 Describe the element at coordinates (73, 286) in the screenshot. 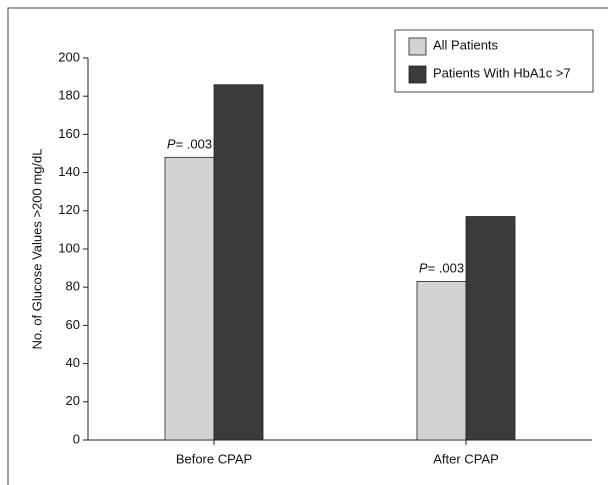

I see `y-tick-label: 80` at that location.